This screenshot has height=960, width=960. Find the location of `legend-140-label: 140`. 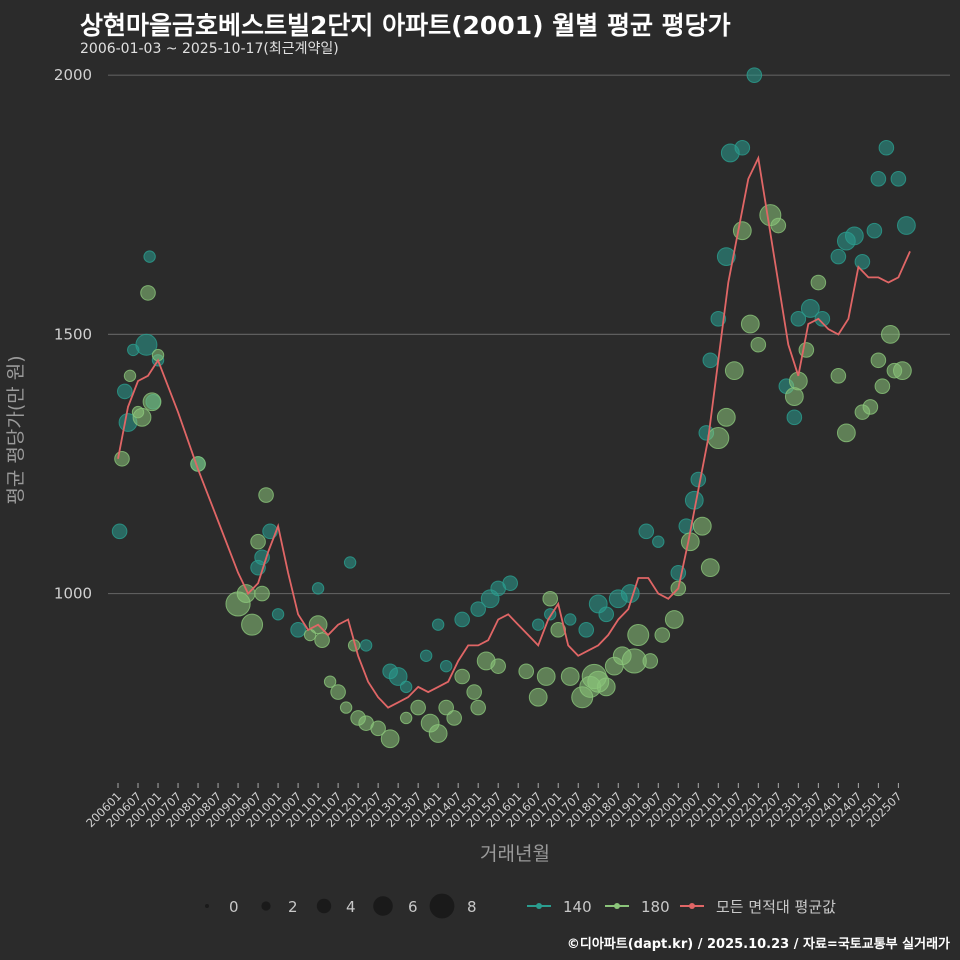

legend-140-label: 140 is located at coordinates (577, 907).